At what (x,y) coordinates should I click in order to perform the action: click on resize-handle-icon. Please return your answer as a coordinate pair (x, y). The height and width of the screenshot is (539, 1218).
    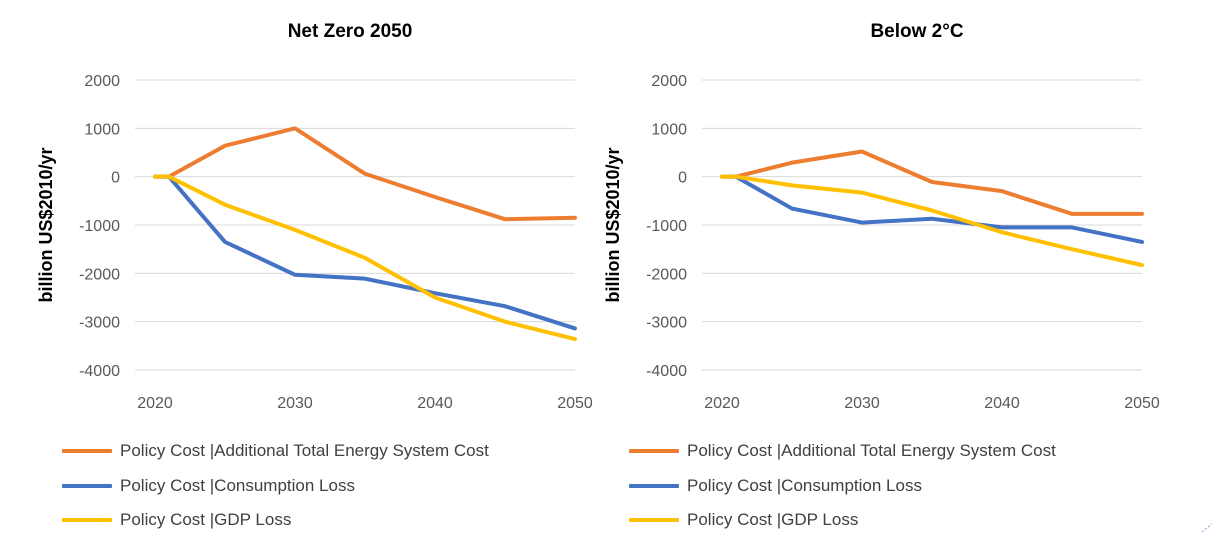
    Looking at the image, I should click on (1207, 528).